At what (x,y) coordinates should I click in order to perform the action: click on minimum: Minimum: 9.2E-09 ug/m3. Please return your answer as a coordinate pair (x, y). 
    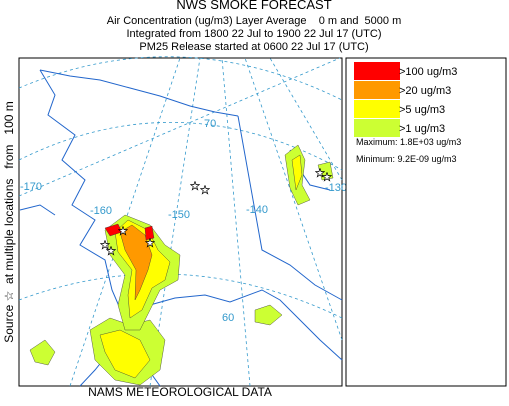
    Looking at the image, I should click on (406, 159).